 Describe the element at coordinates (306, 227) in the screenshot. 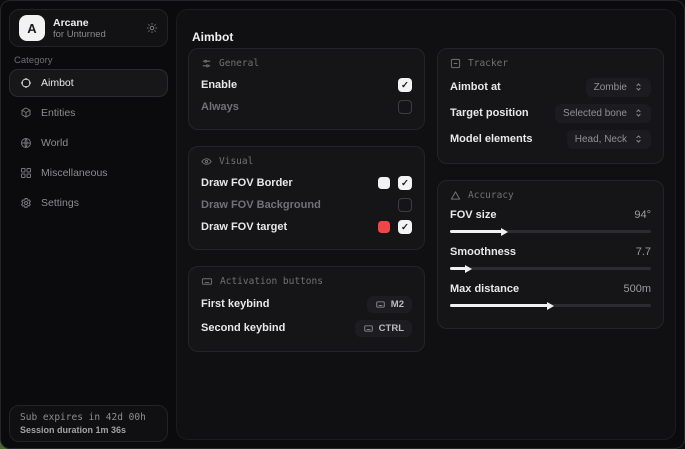

I see `setting-row-fov-target: Draw FOV target ✓` at that location.